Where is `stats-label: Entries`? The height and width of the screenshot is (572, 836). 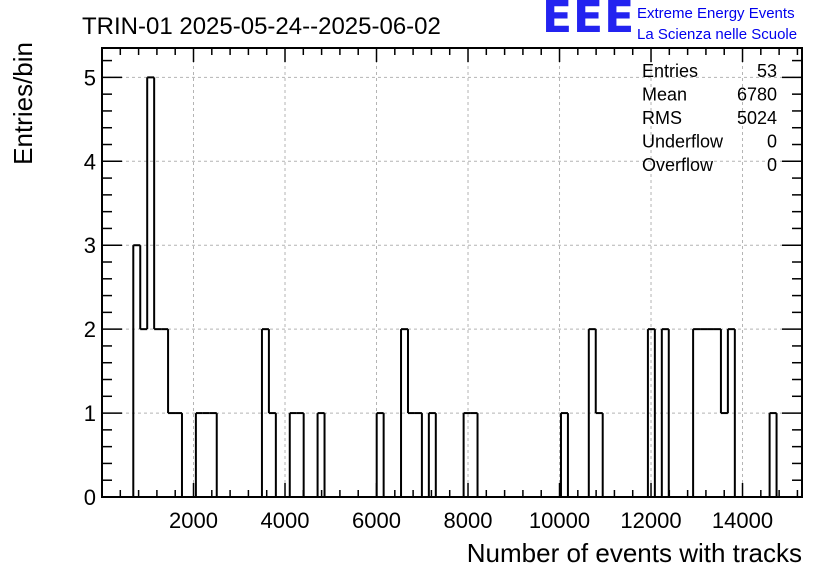
stats-label: Entries is located at coordinates (670, 71).